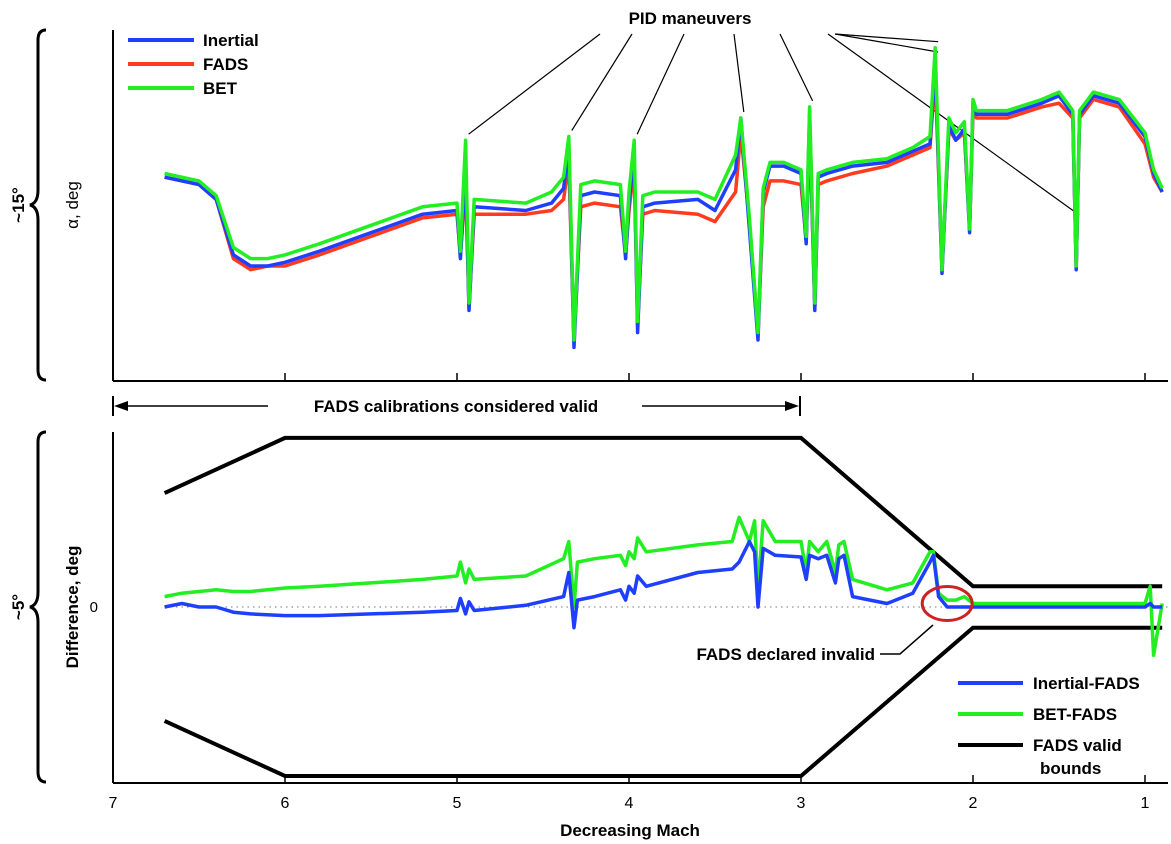  Describe the element at coordinates (1077, 757) in the screenshot. I see `legend-label-valid-bounds: FADS valid bounds` at that location.